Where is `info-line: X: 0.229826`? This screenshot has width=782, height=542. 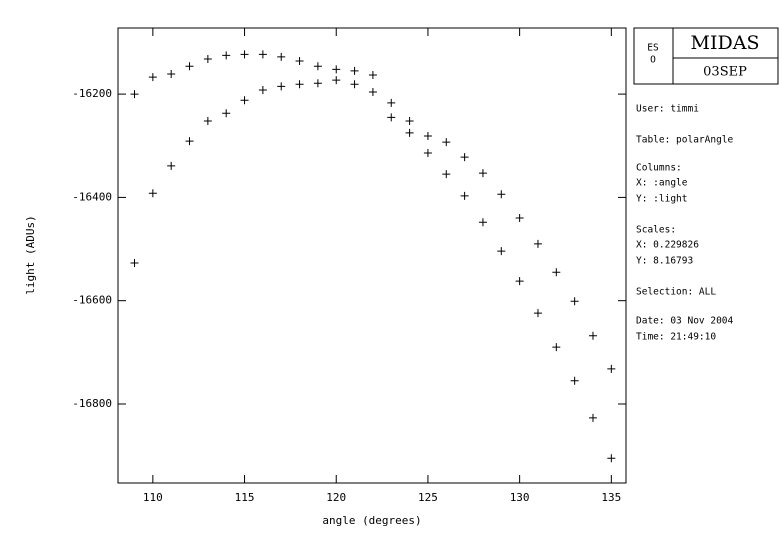 info-line: X: 0.229826 is located at coordinates (667, 245).